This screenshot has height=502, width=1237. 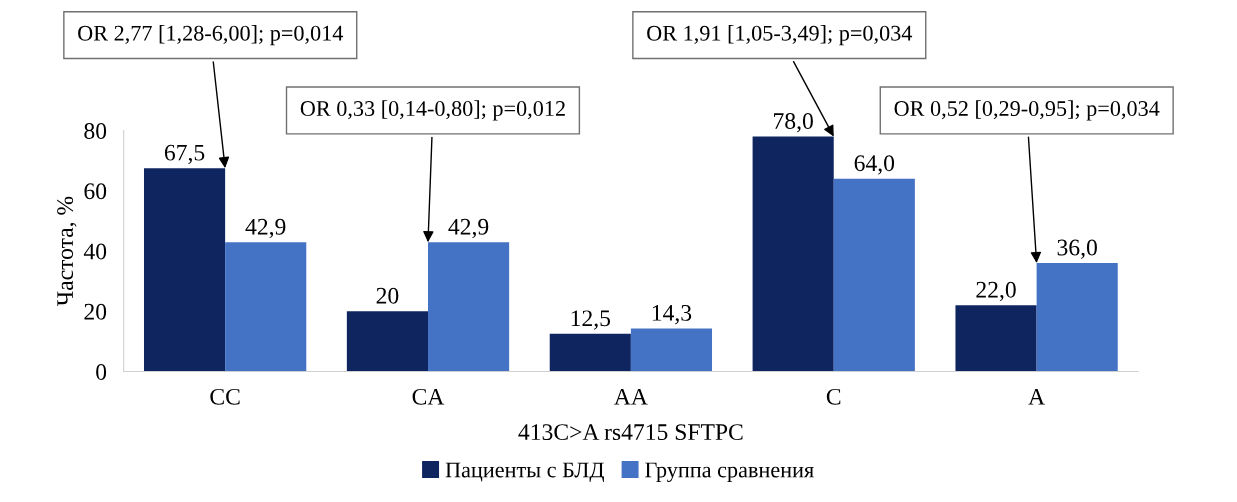 I want to click on annotation: OR 1,91 [1,05-3,49]; p=0,034, so click(x=780, y=35).